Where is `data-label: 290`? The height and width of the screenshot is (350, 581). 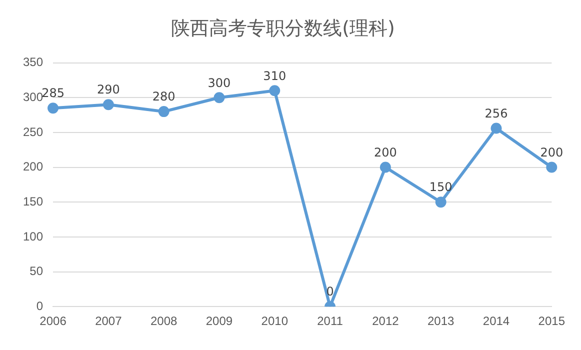 data-label: 290 is located at coordinates (108, 89).